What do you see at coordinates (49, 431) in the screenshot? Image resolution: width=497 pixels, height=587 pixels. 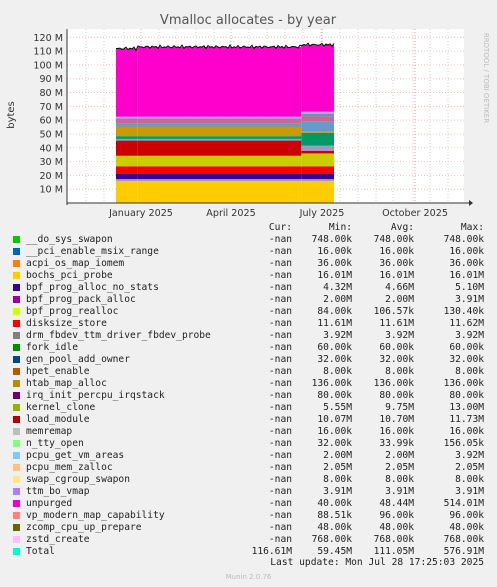 I see `legend-name: memremap` at bounding box center [49, 431].